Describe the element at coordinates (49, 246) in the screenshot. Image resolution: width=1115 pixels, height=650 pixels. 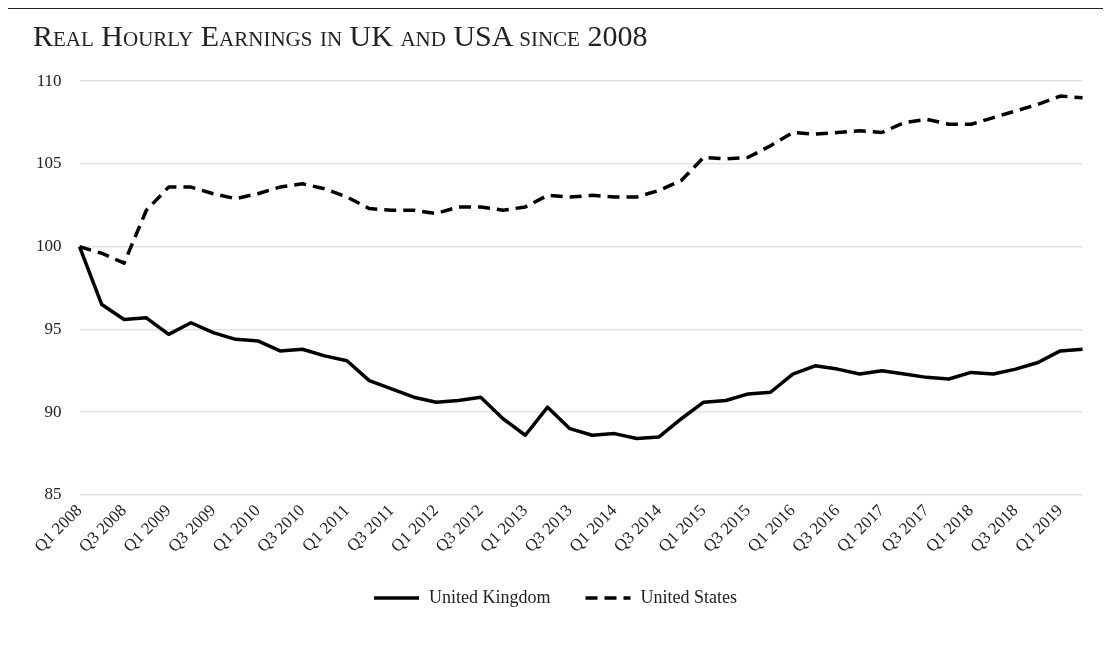
I see `y-tick-label: 100` at that location.